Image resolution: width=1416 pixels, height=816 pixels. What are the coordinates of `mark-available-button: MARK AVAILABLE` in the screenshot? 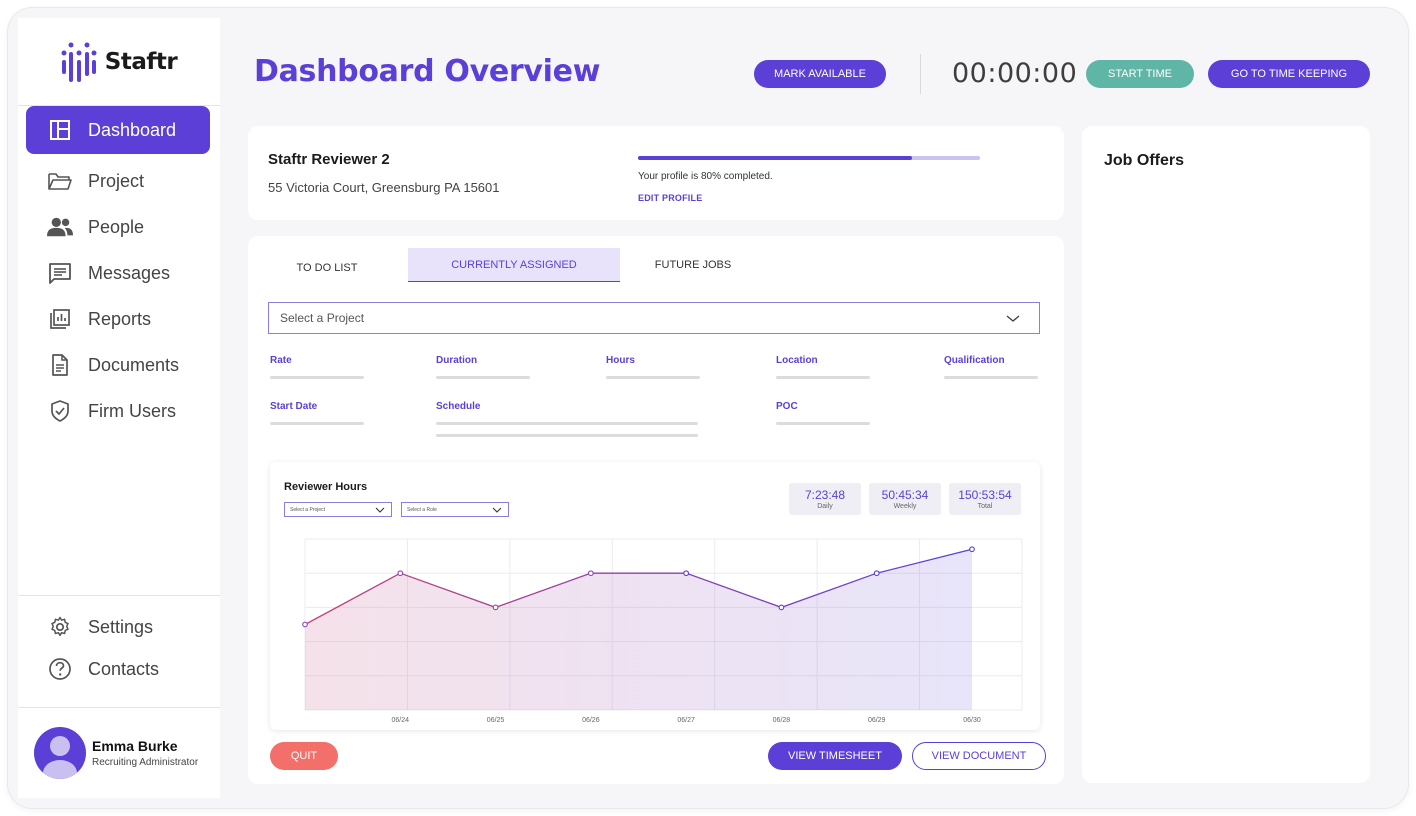 It's located at (820, 74).